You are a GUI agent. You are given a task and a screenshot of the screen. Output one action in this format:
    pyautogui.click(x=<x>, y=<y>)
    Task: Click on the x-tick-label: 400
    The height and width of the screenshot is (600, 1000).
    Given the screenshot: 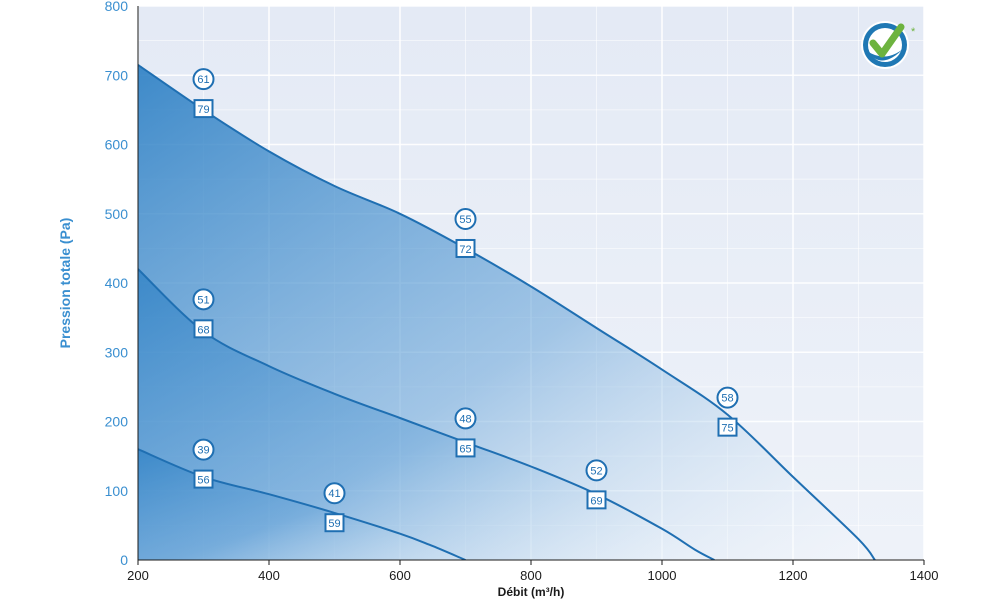 What is the action you would take?
    pyautogui.click(x=269, y=575)
    